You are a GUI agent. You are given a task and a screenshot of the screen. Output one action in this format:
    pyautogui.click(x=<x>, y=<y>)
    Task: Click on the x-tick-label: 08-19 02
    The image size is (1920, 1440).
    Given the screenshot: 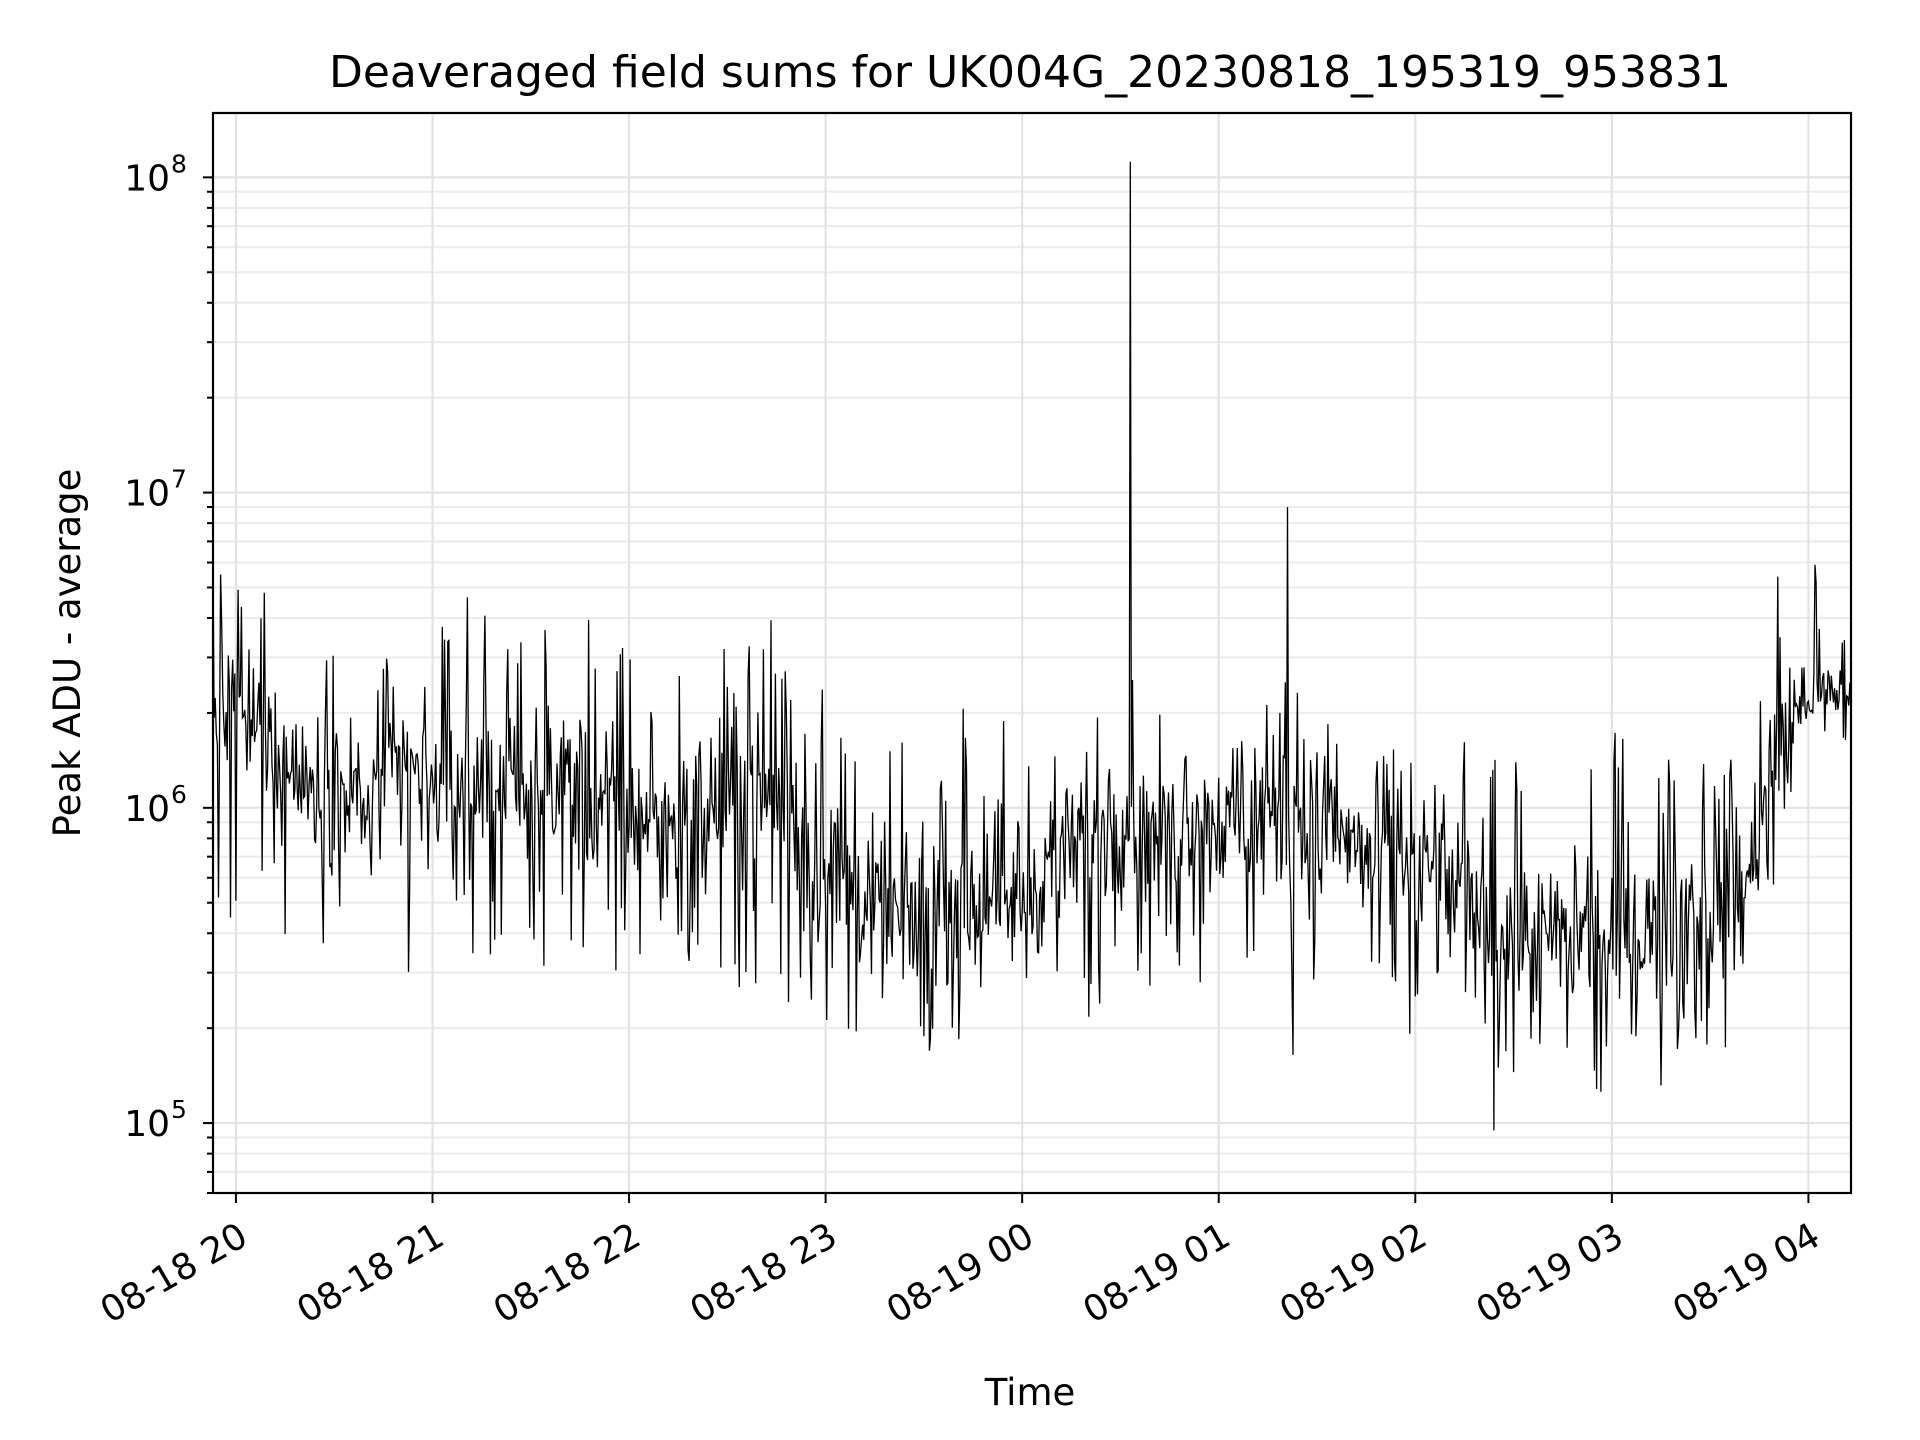 What is the action you would take?
    pyautogui.click(x=1353, y=1273)
    